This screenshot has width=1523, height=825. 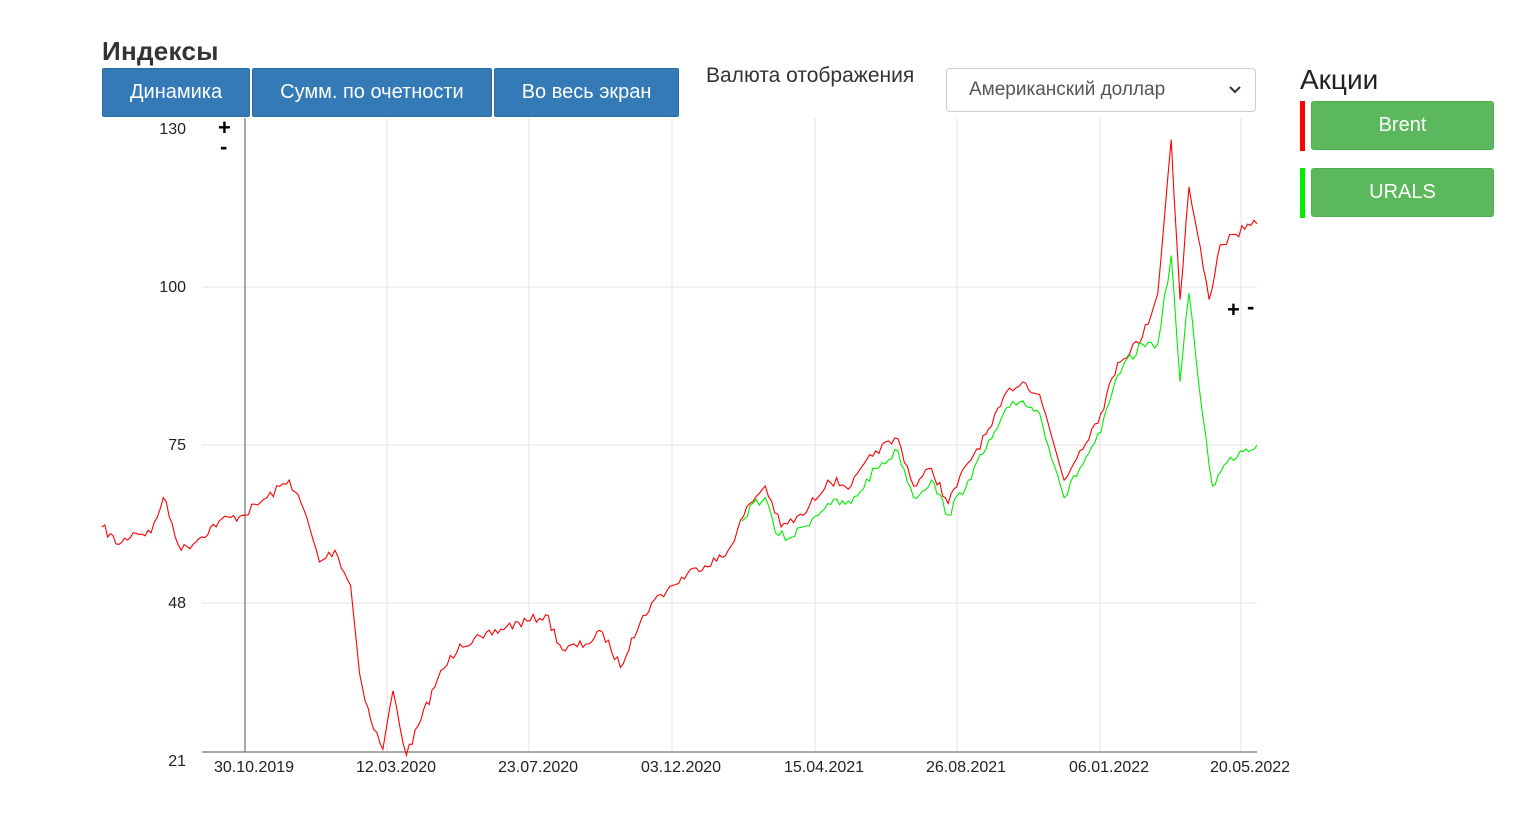 What do you see at coordinates (176, 92) in the screenshot?
I see `dynamics-button: Динамика` at bounding box center [176, 92].